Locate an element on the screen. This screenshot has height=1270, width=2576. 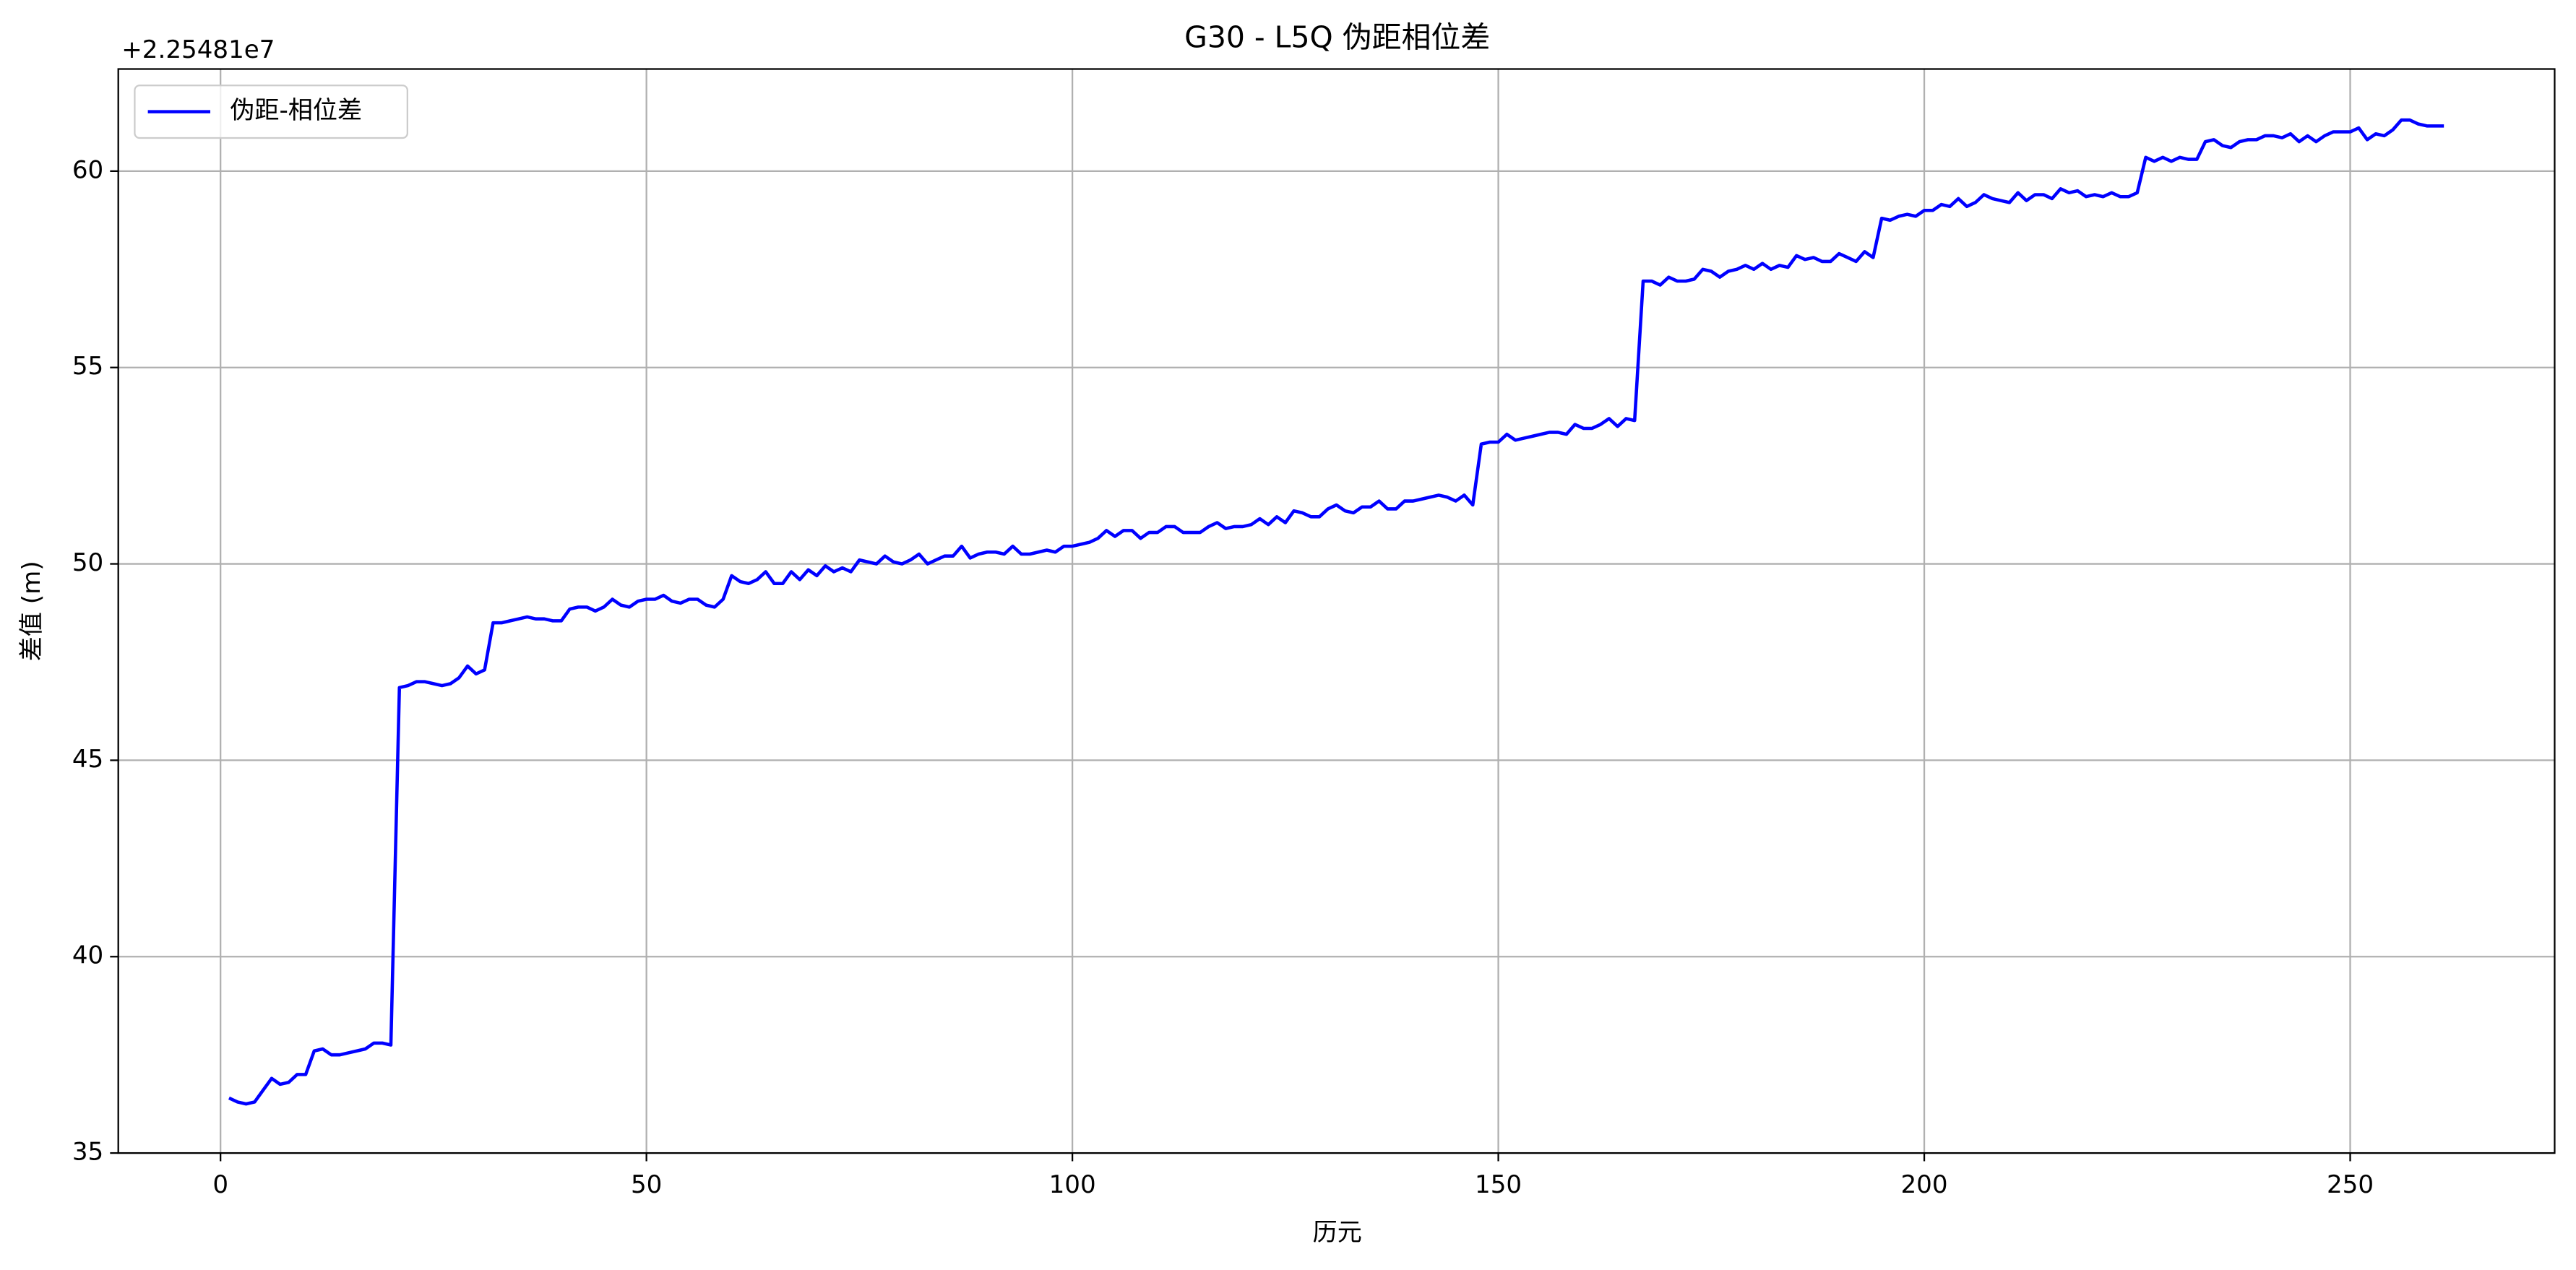
x-tick-label: 250 is located at coordinates (2350, 1184).